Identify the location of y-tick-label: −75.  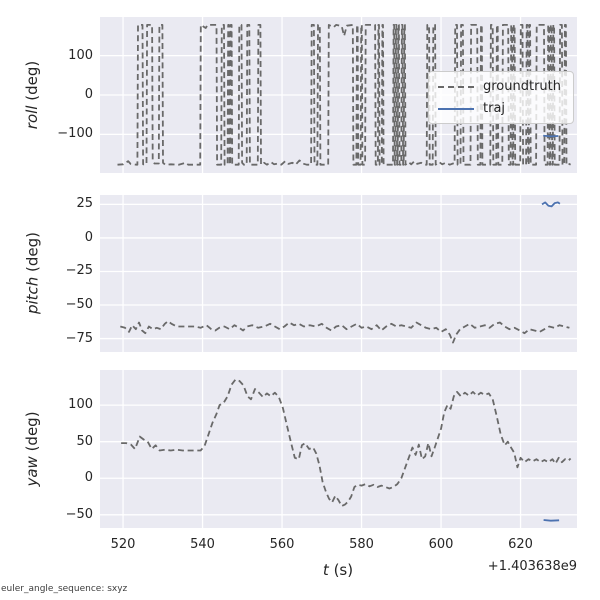
(79, 338).